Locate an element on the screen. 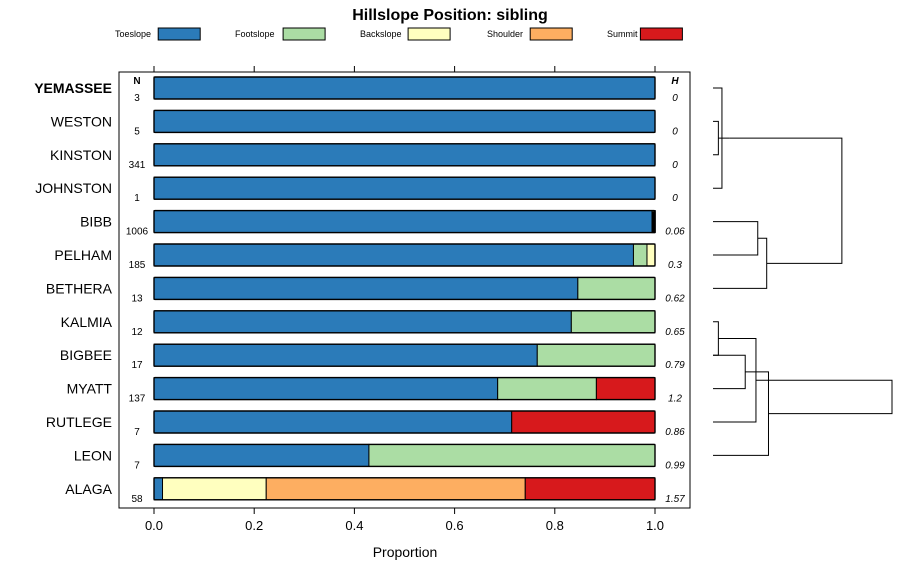 The height and width of the screenshot is (580, 900). row-h-value: 0.86 is located at coordinates (675, 432).